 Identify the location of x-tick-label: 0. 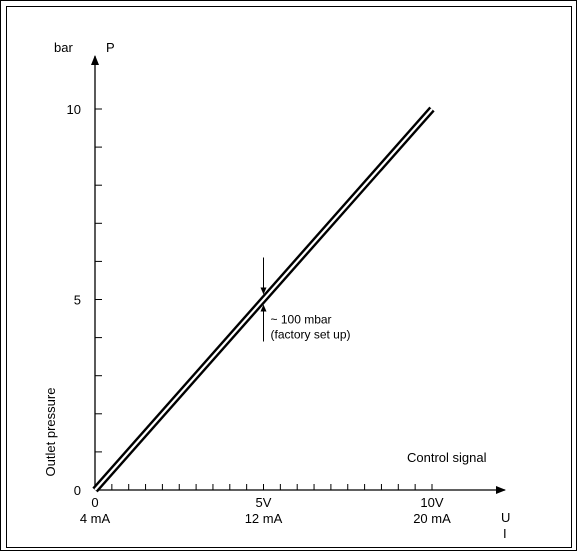
(94, 502).